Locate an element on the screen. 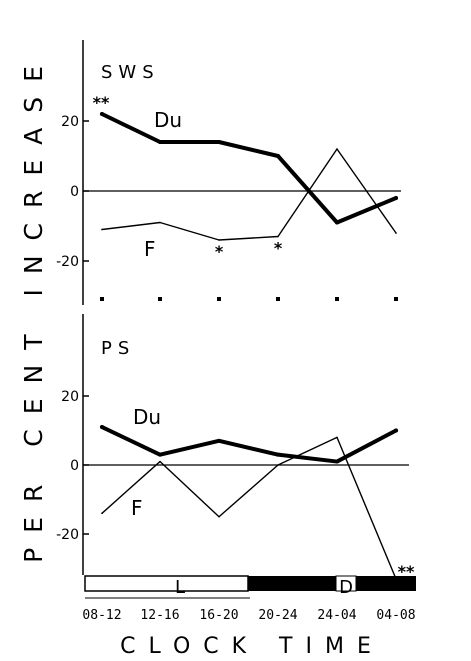 The image size is (471, 661). x-tick-label: 12-16 is located at coordinates (159, 615).